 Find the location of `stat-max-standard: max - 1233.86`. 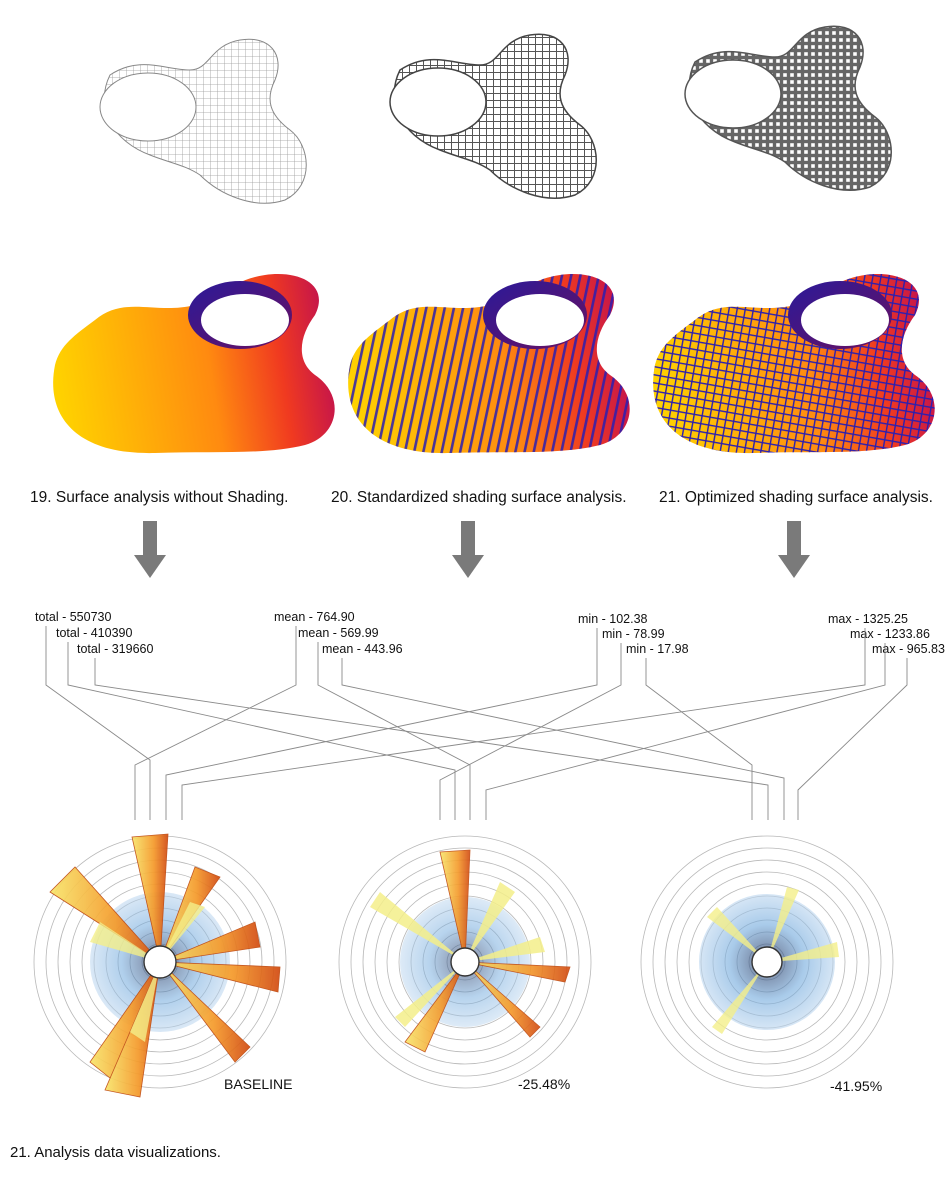

stat-max-standard: max - 1233.86 is located at coordinates (890, 634).